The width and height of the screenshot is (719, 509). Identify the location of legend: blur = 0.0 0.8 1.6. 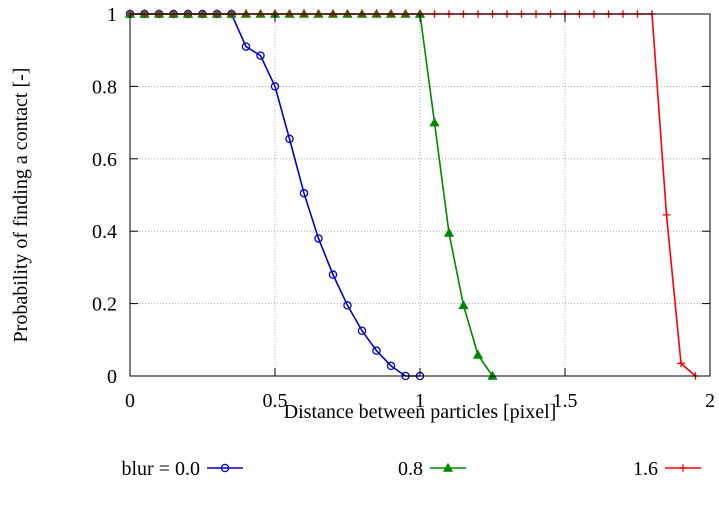
(411, 469).